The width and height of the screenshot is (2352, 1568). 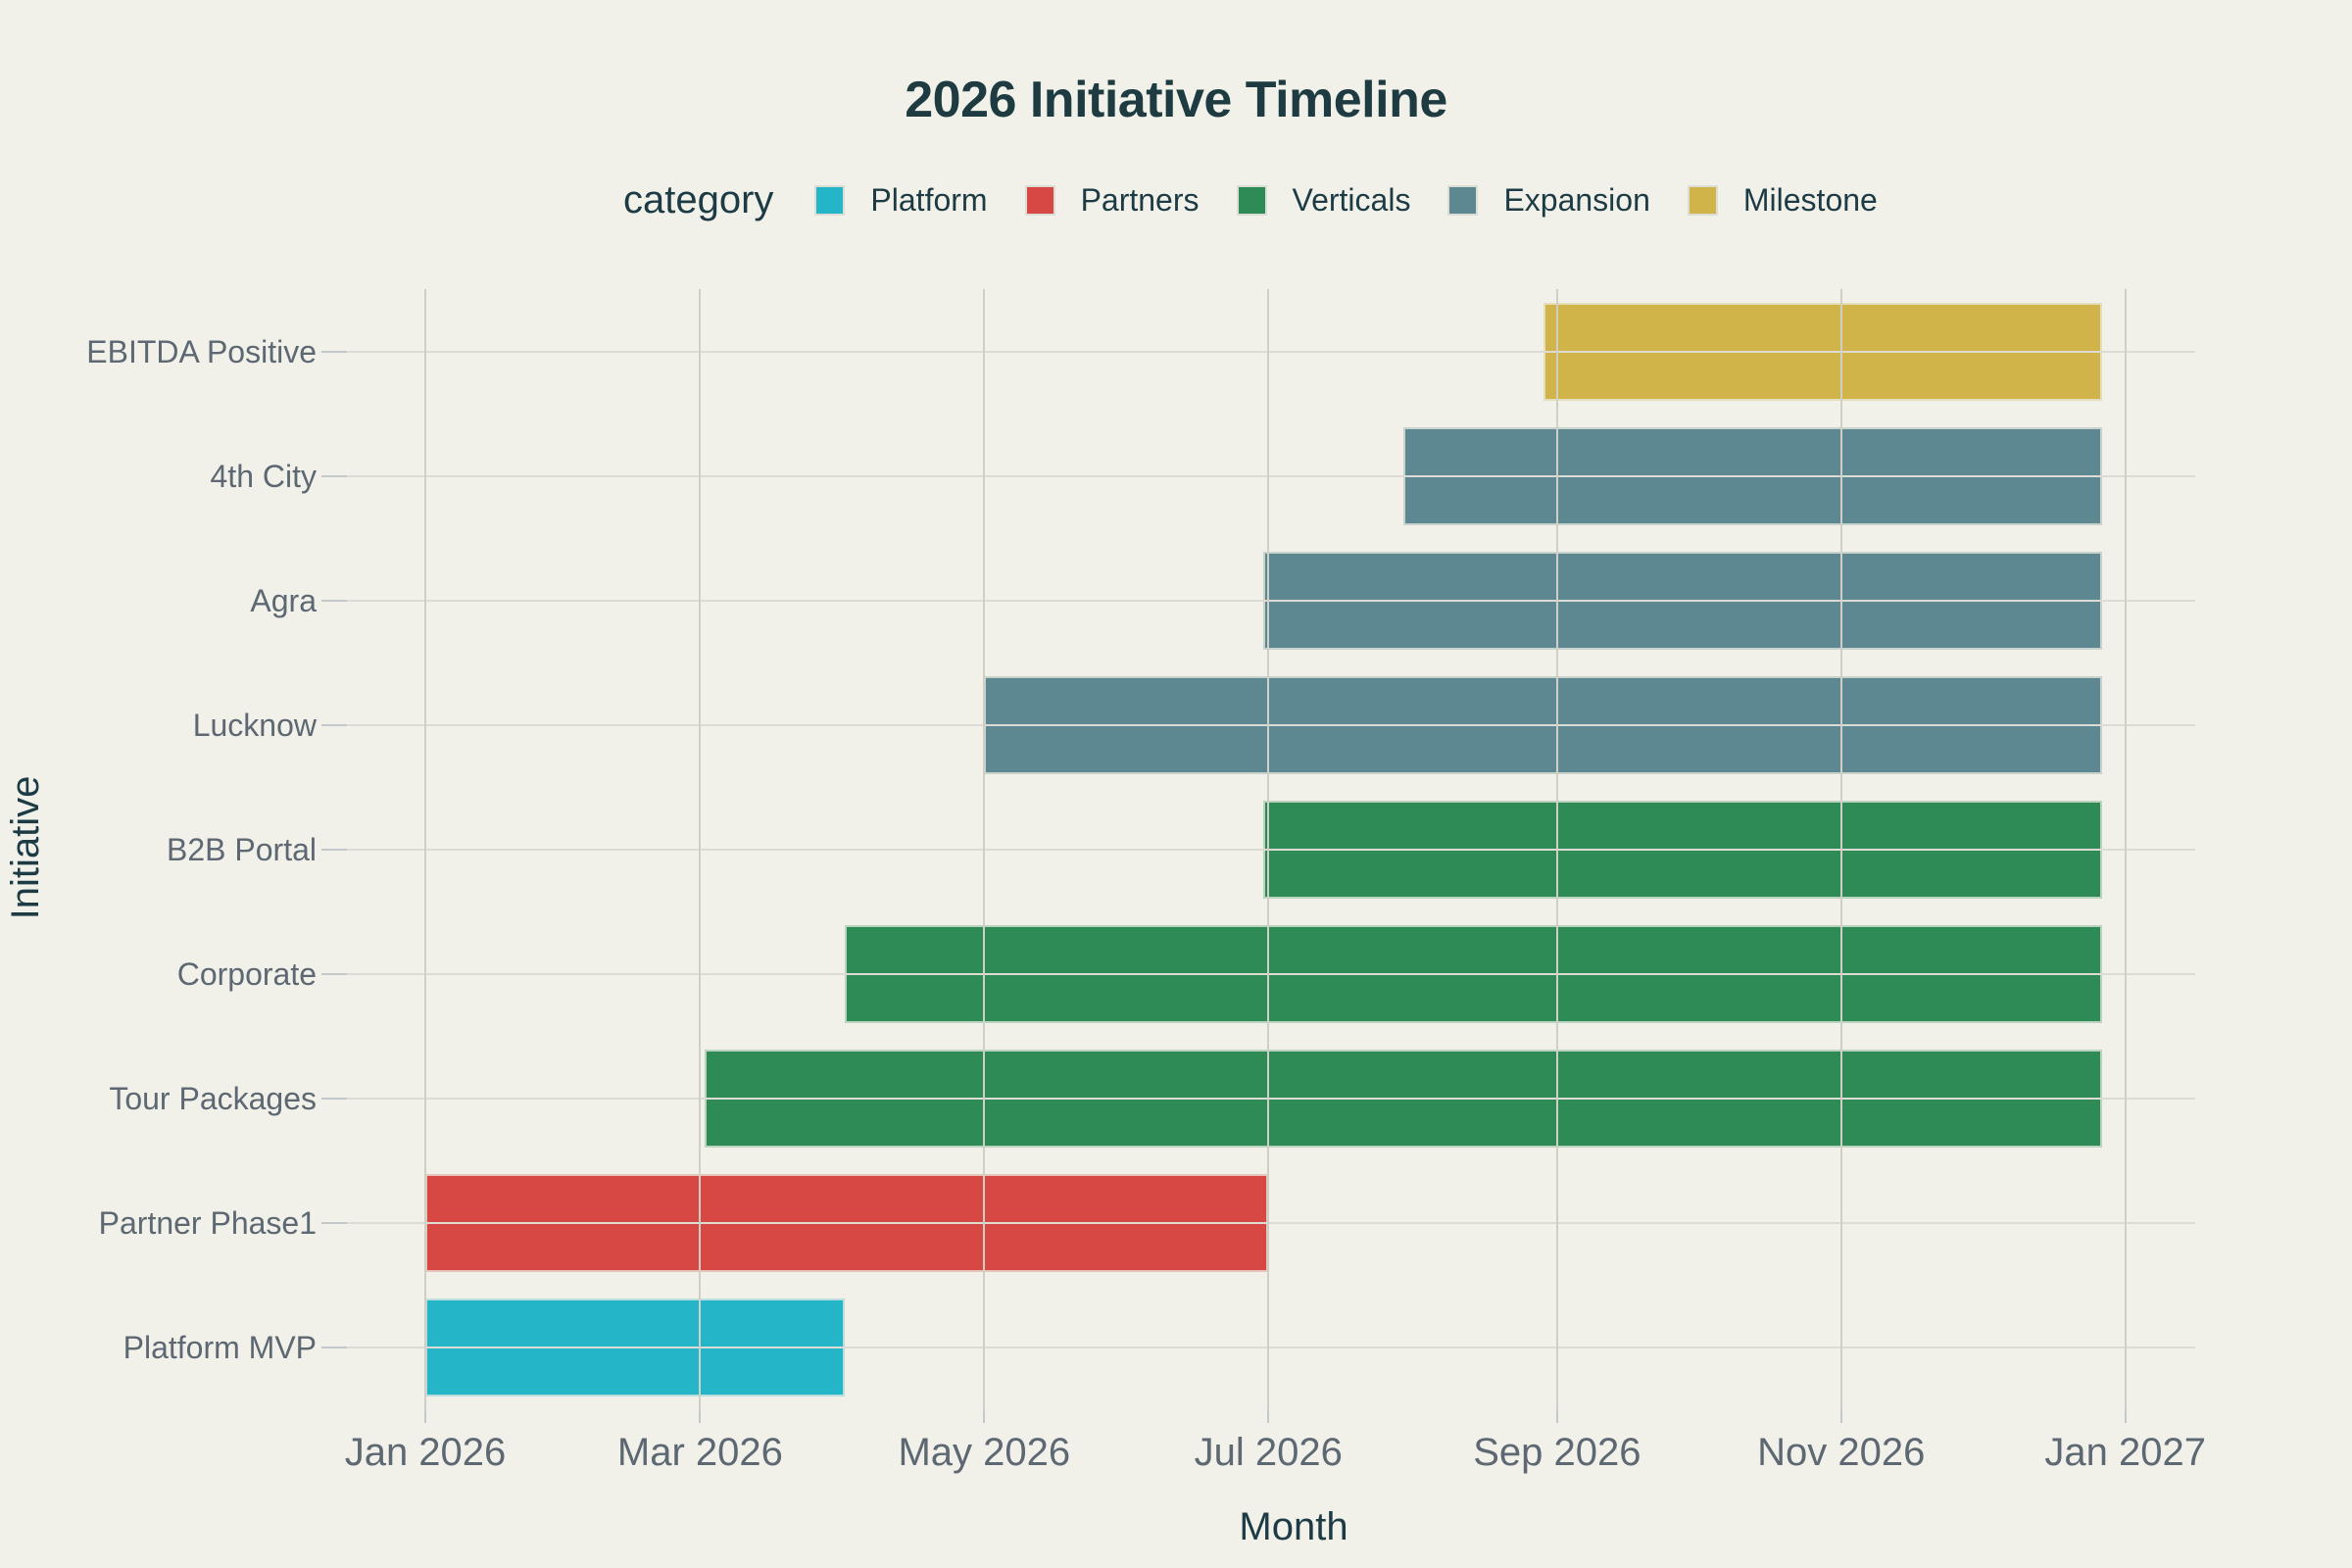 I want to click on legend-item-partners: Partners, so click(x=1112, y=200).